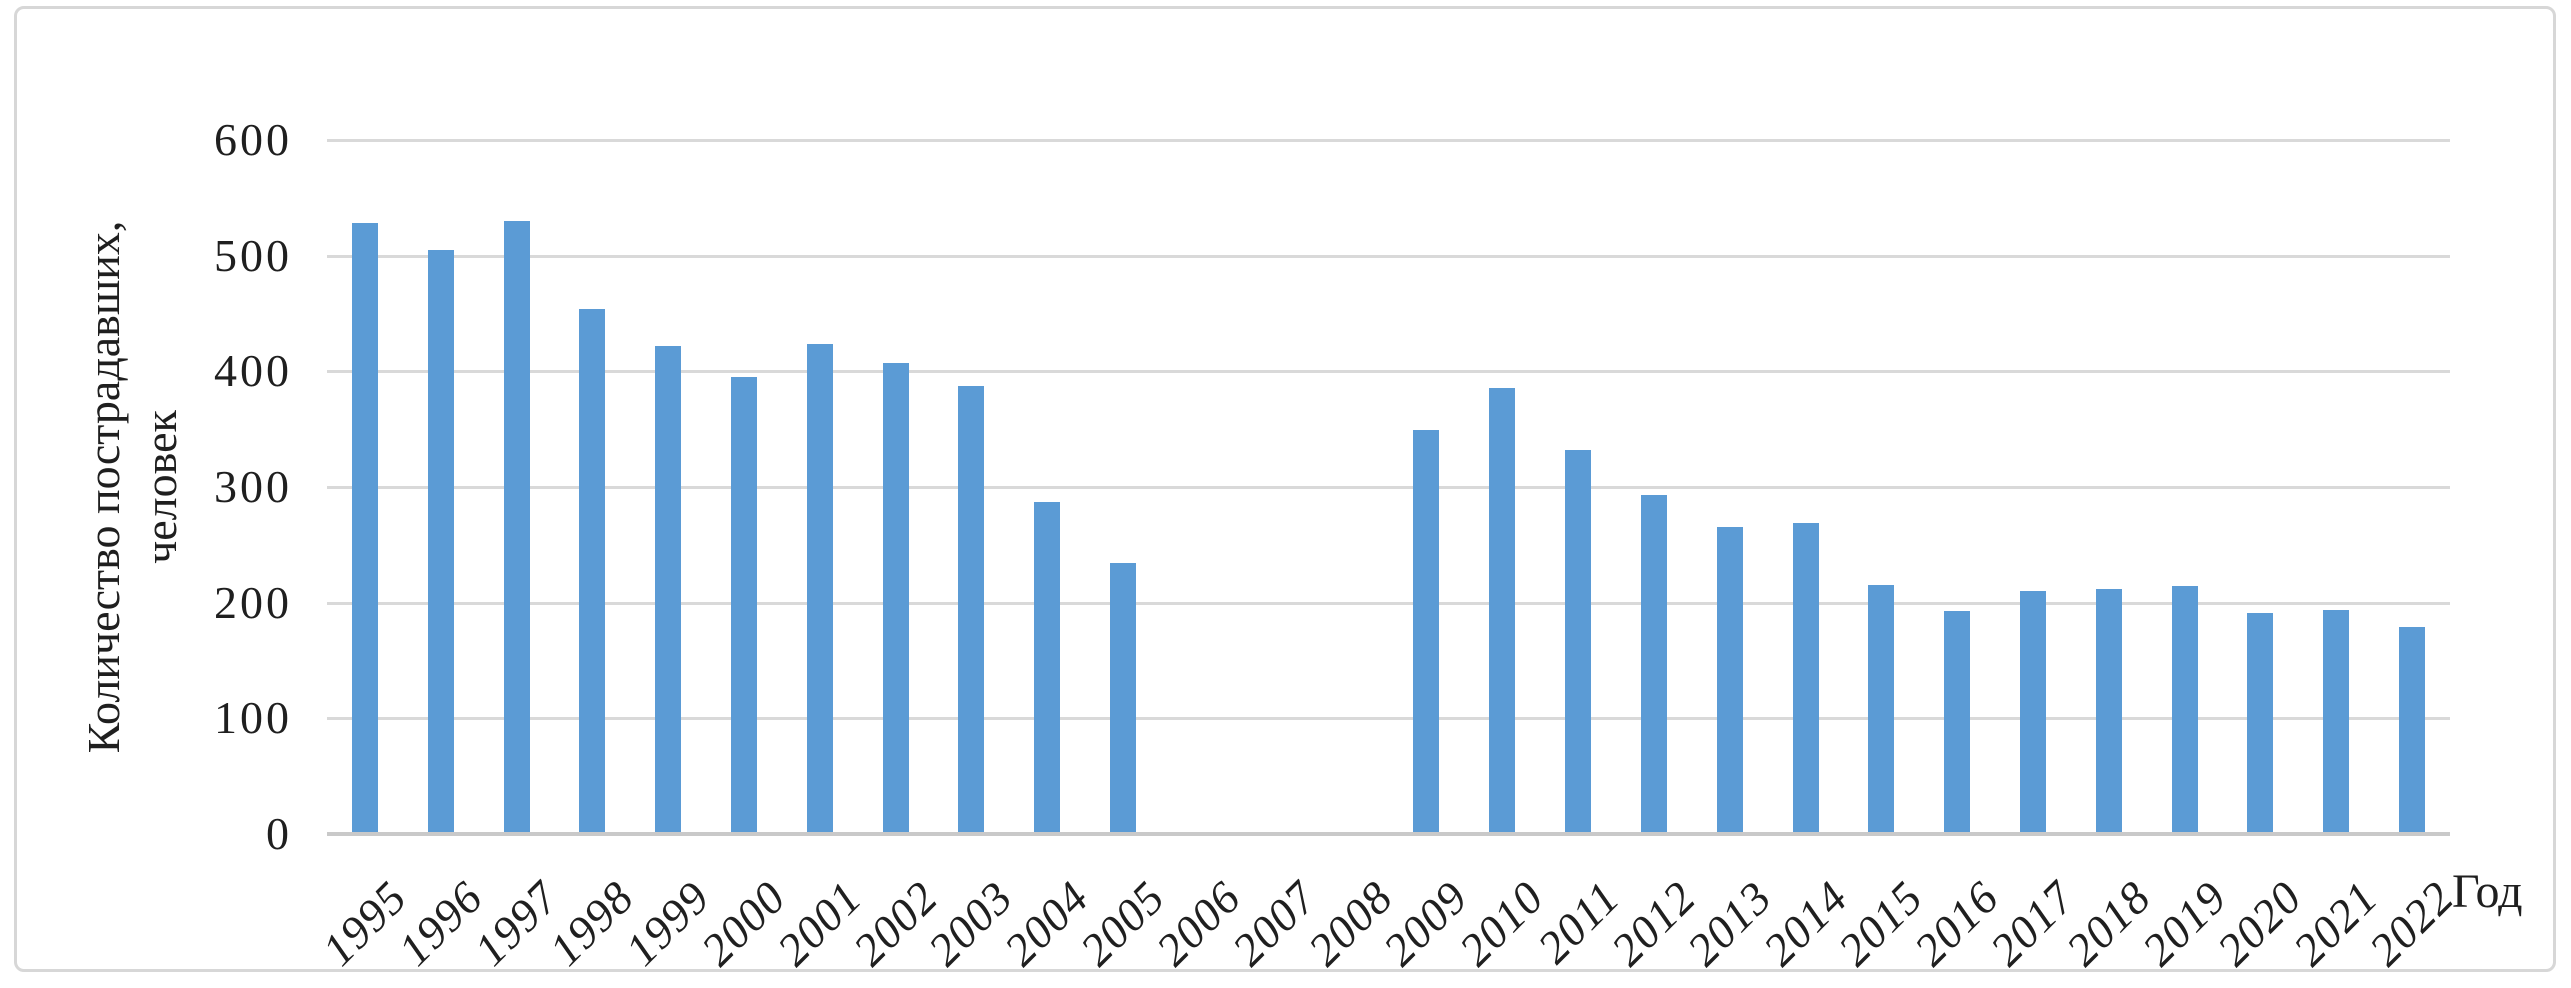  What do you see at coordinates (253, 602) in the screenshot?
I see `y-tick-label-200: 200` at bounding box center [253, 602].